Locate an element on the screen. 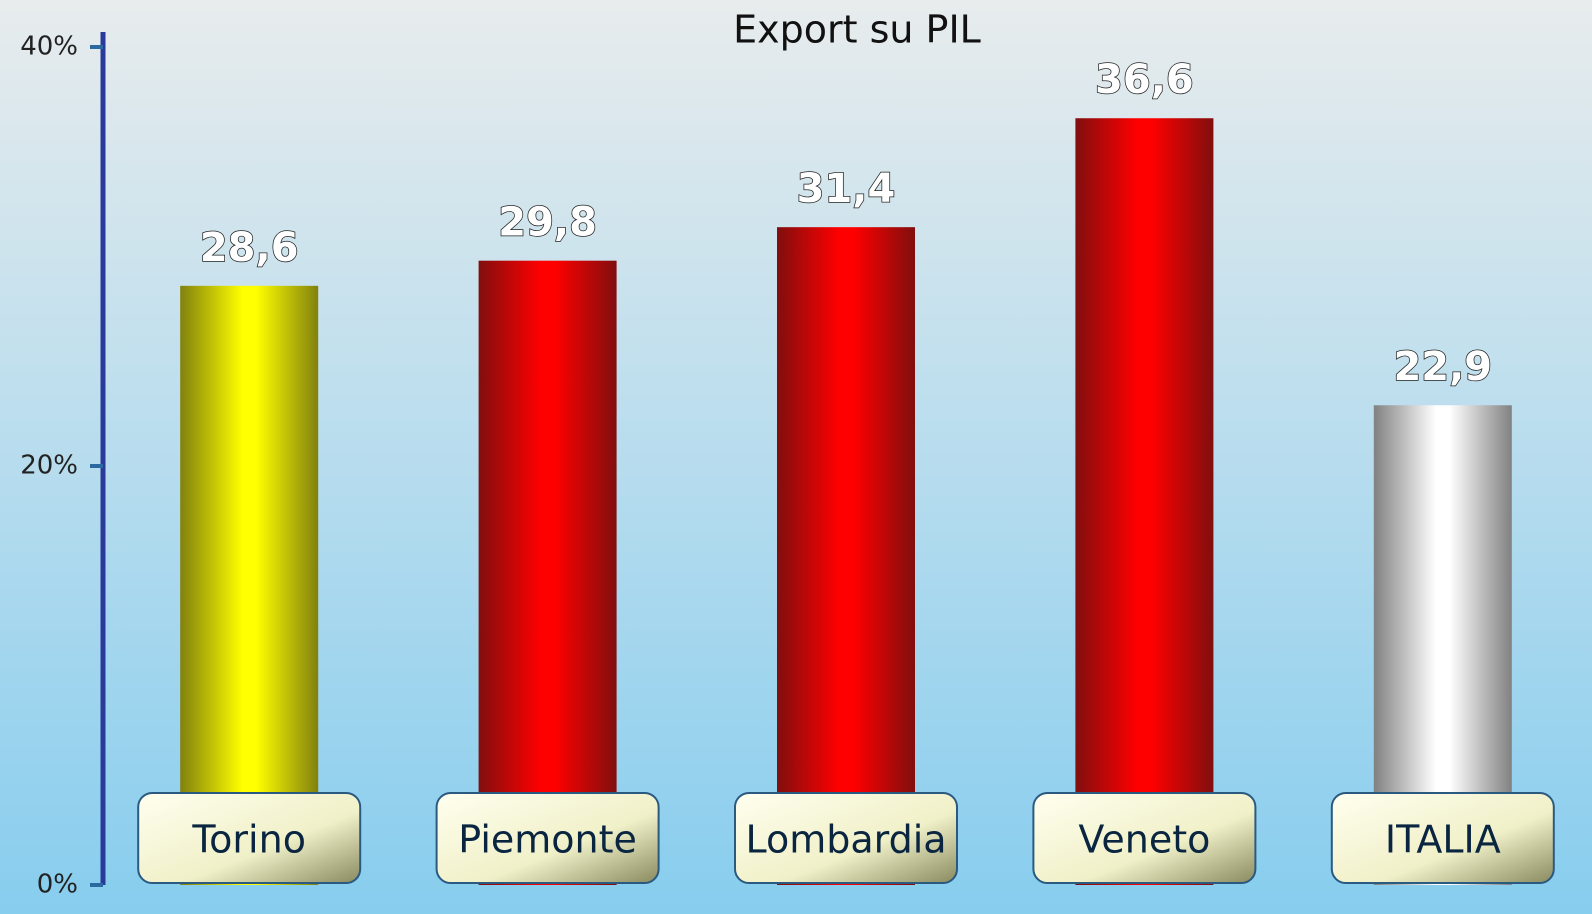 Image resolution: width=1592 pixels, height=914 pixels. value-label: 28,6 is located at coordinates (249, 248).